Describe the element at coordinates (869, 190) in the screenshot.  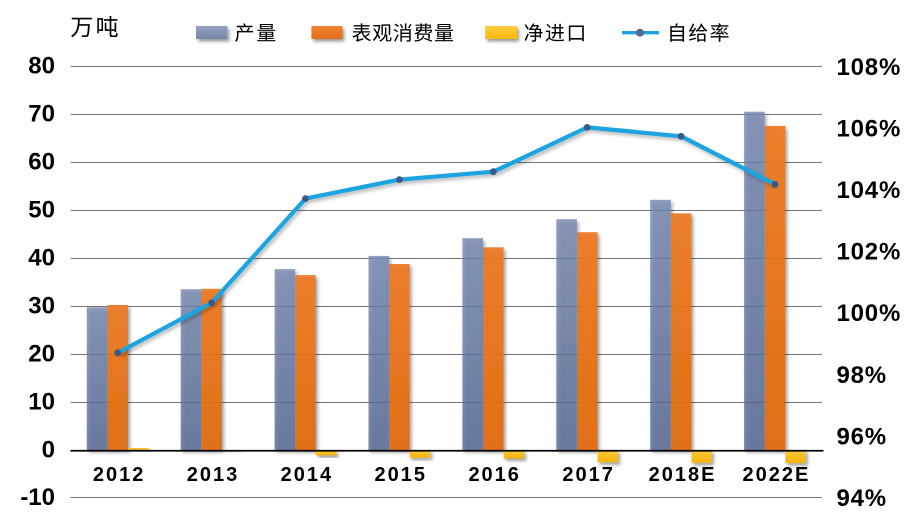
I see `svg-text: 104%` at that location.